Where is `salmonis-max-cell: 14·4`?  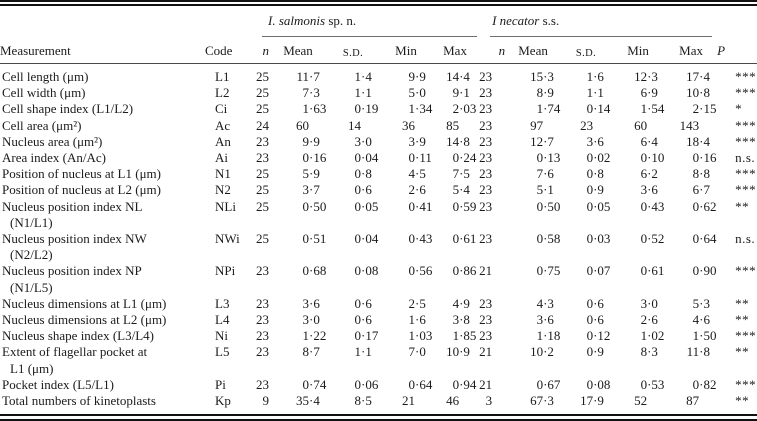
salmonis-max-cell: 14·4 is located at coordinates (458, 76).